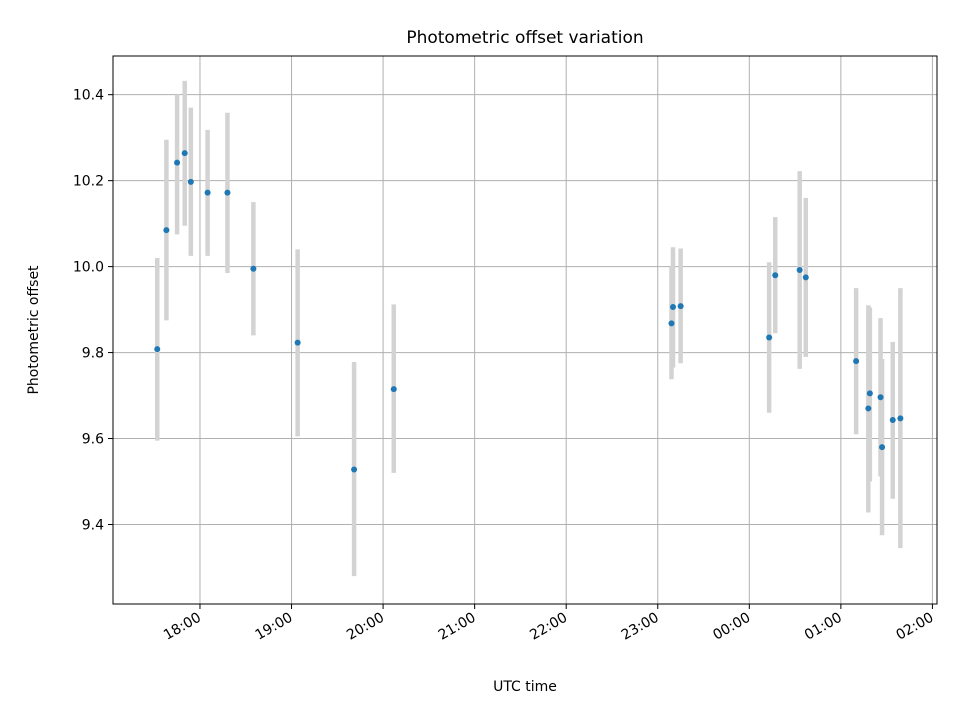  I want to click on y-tick-label: 10.2, so click(88, 182).